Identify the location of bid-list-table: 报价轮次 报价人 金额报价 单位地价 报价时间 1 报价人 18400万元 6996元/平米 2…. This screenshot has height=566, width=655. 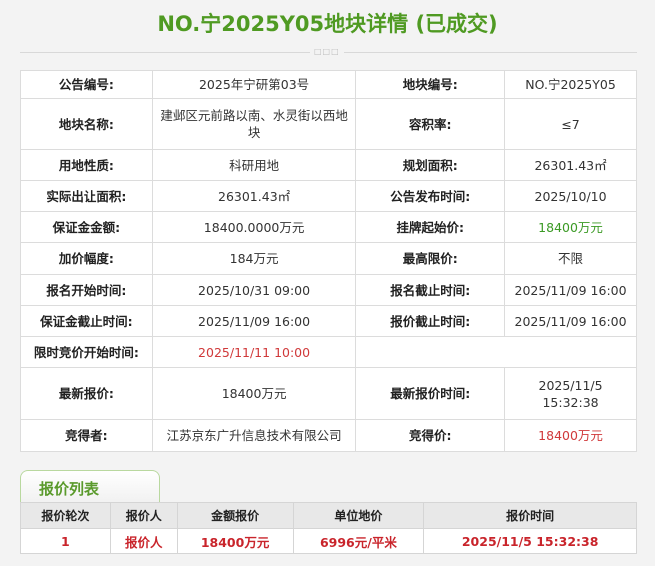
(328, 528).